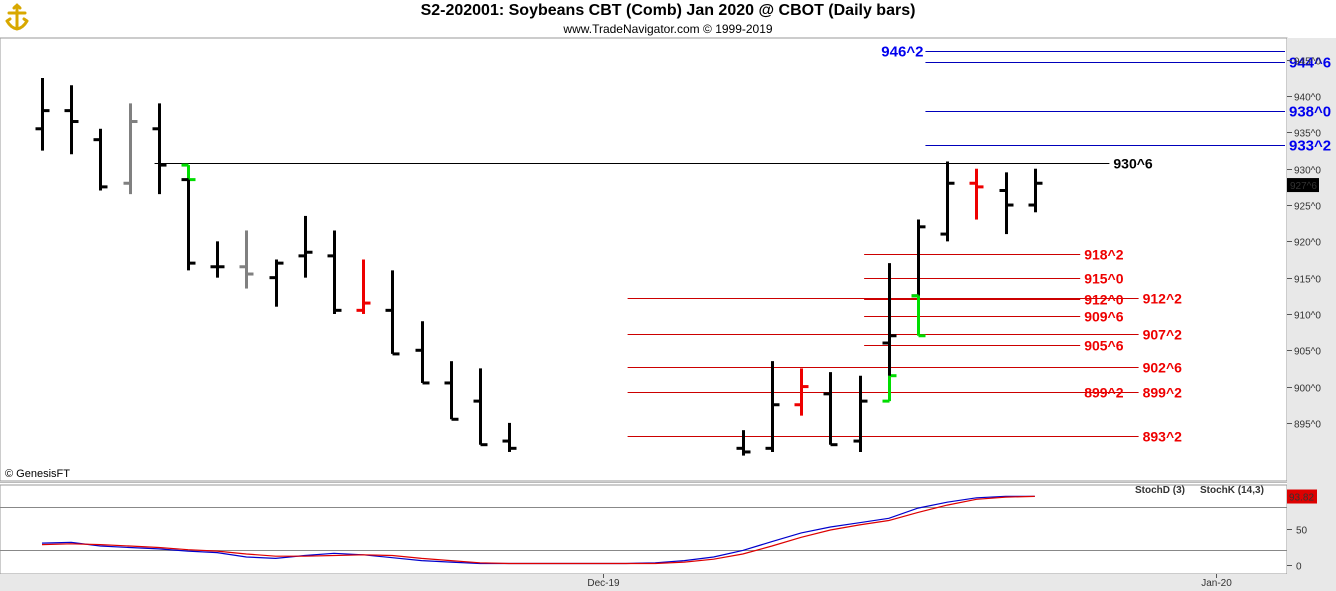 The width and height of the screenshot is (1336, 591). What do you see at coordinates (1104, 317) in the screenshot?
I see `level-label-9: 909^6` at bounding box center [1104, 317].